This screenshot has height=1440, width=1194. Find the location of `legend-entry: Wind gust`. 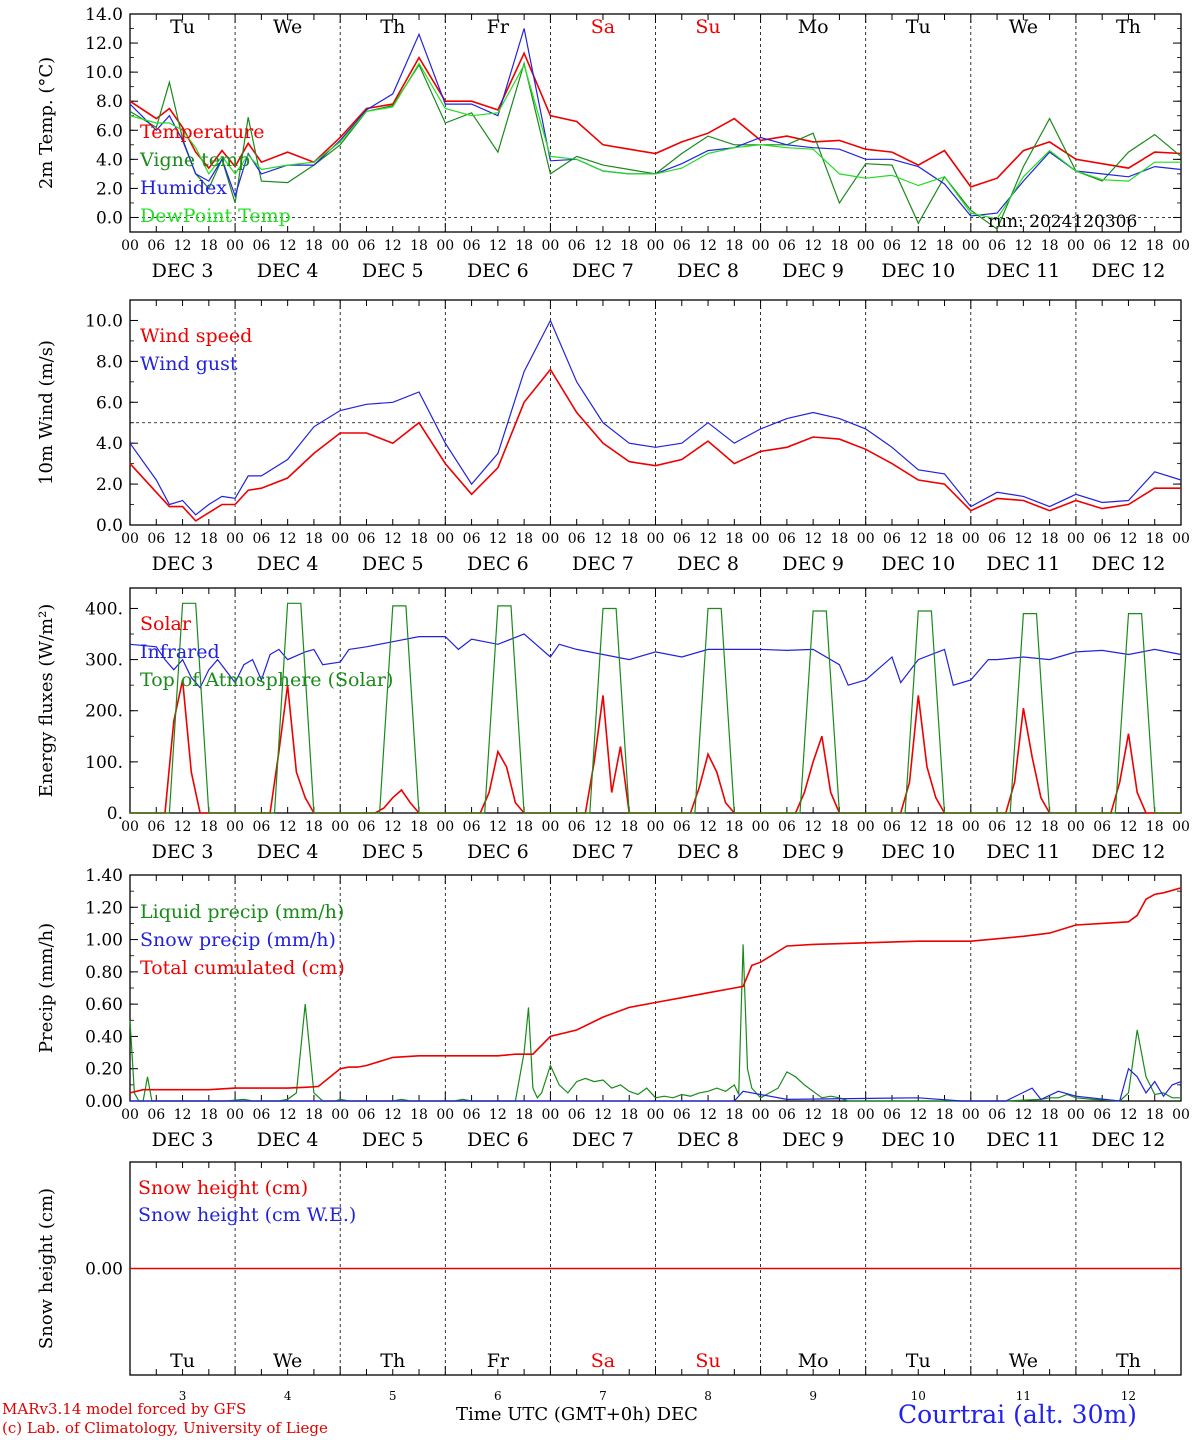

legend-entry: Wind gust is located at coordinates (189, 364).